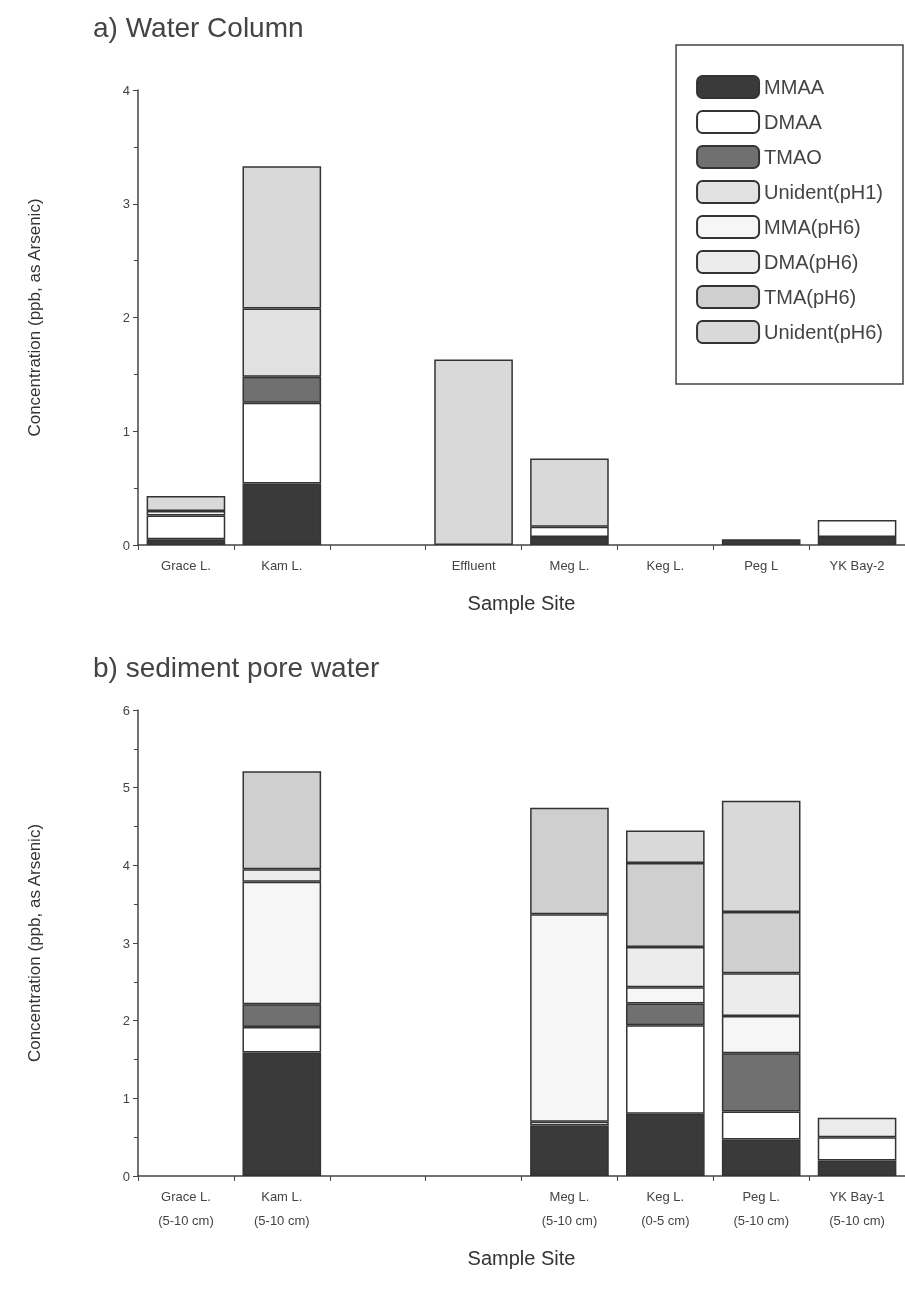 The width and height of the screenshot is (905, 1291). What do you see at coordinates (282, 1208) in the screenshot?
I see `x-tick-label: Kam L. (5-10 cm)` at bounding box center [282, 1208].